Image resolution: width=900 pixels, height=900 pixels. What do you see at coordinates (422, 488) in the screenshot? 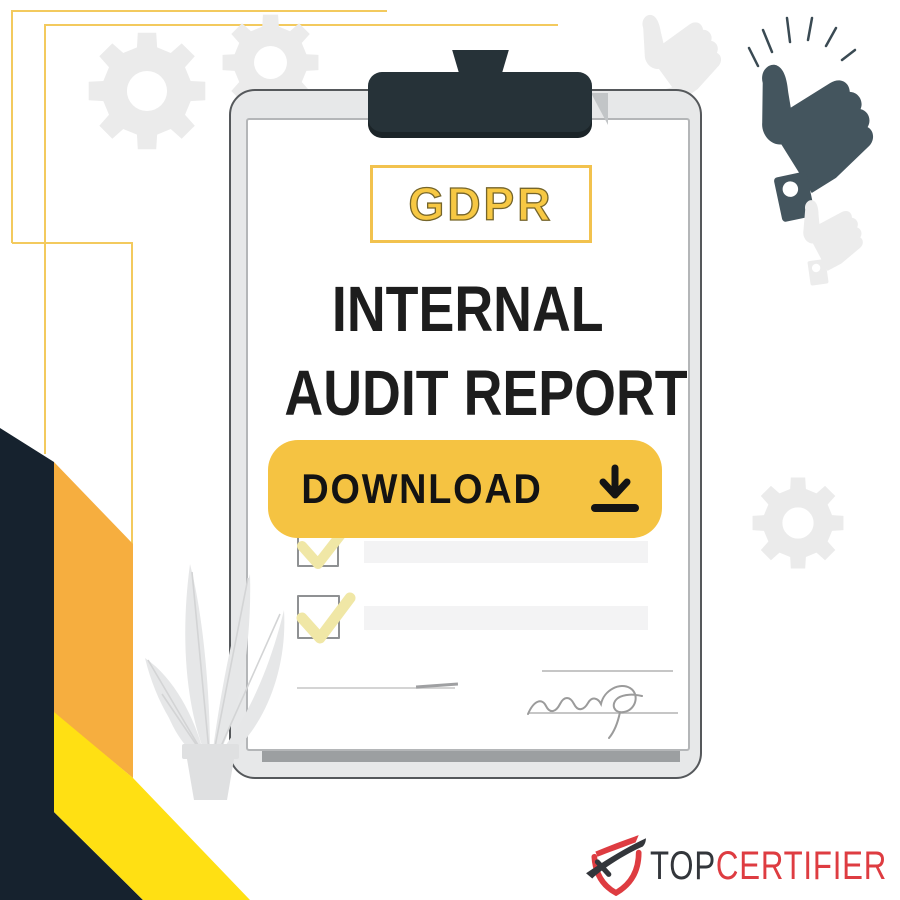
I see `download-button-label: DOWNLOAD` at bounding box center [422, 488].